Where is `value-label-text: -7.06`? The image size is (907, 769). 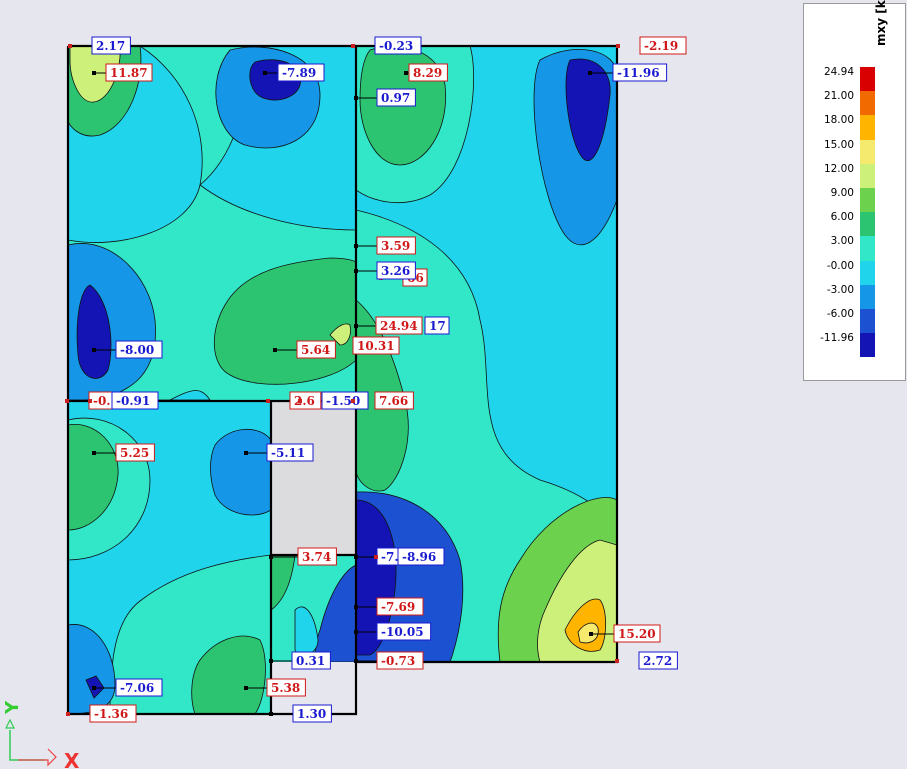
value-label-text: -7.06 is located at coordinates (137, 688).